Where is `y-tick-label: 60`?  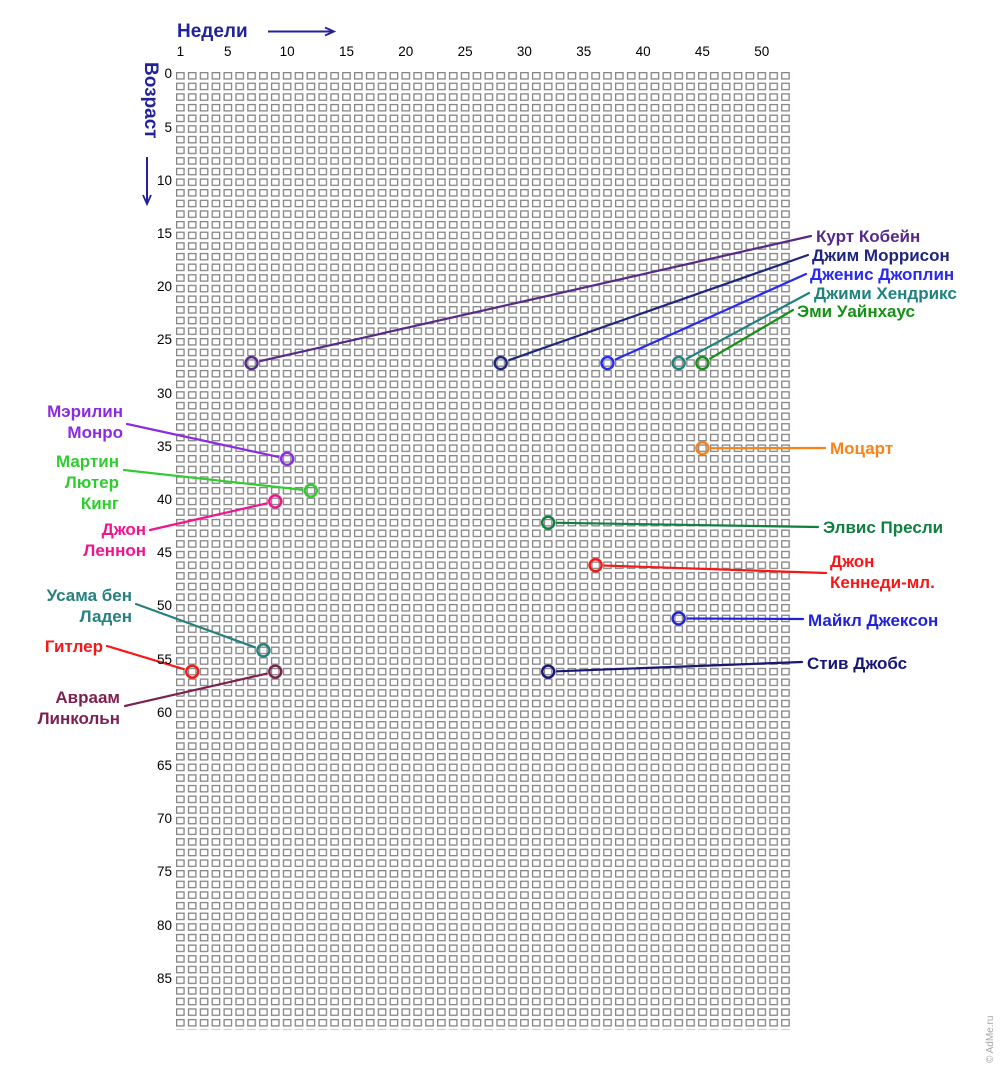 y-tick-label: 60 is located at coordinates (164, 712).